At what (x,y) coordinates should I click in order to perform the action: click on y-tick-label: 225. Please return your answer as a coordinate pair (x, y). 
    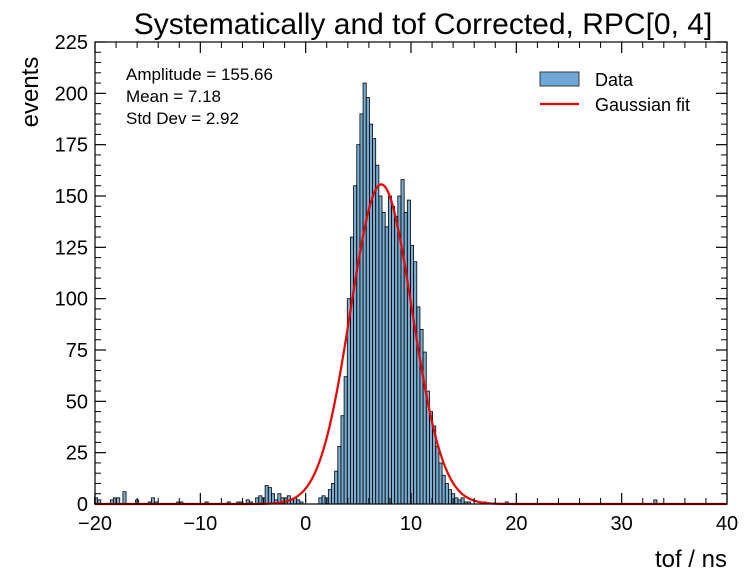
    Looking at the image, I should click on (71, 43).